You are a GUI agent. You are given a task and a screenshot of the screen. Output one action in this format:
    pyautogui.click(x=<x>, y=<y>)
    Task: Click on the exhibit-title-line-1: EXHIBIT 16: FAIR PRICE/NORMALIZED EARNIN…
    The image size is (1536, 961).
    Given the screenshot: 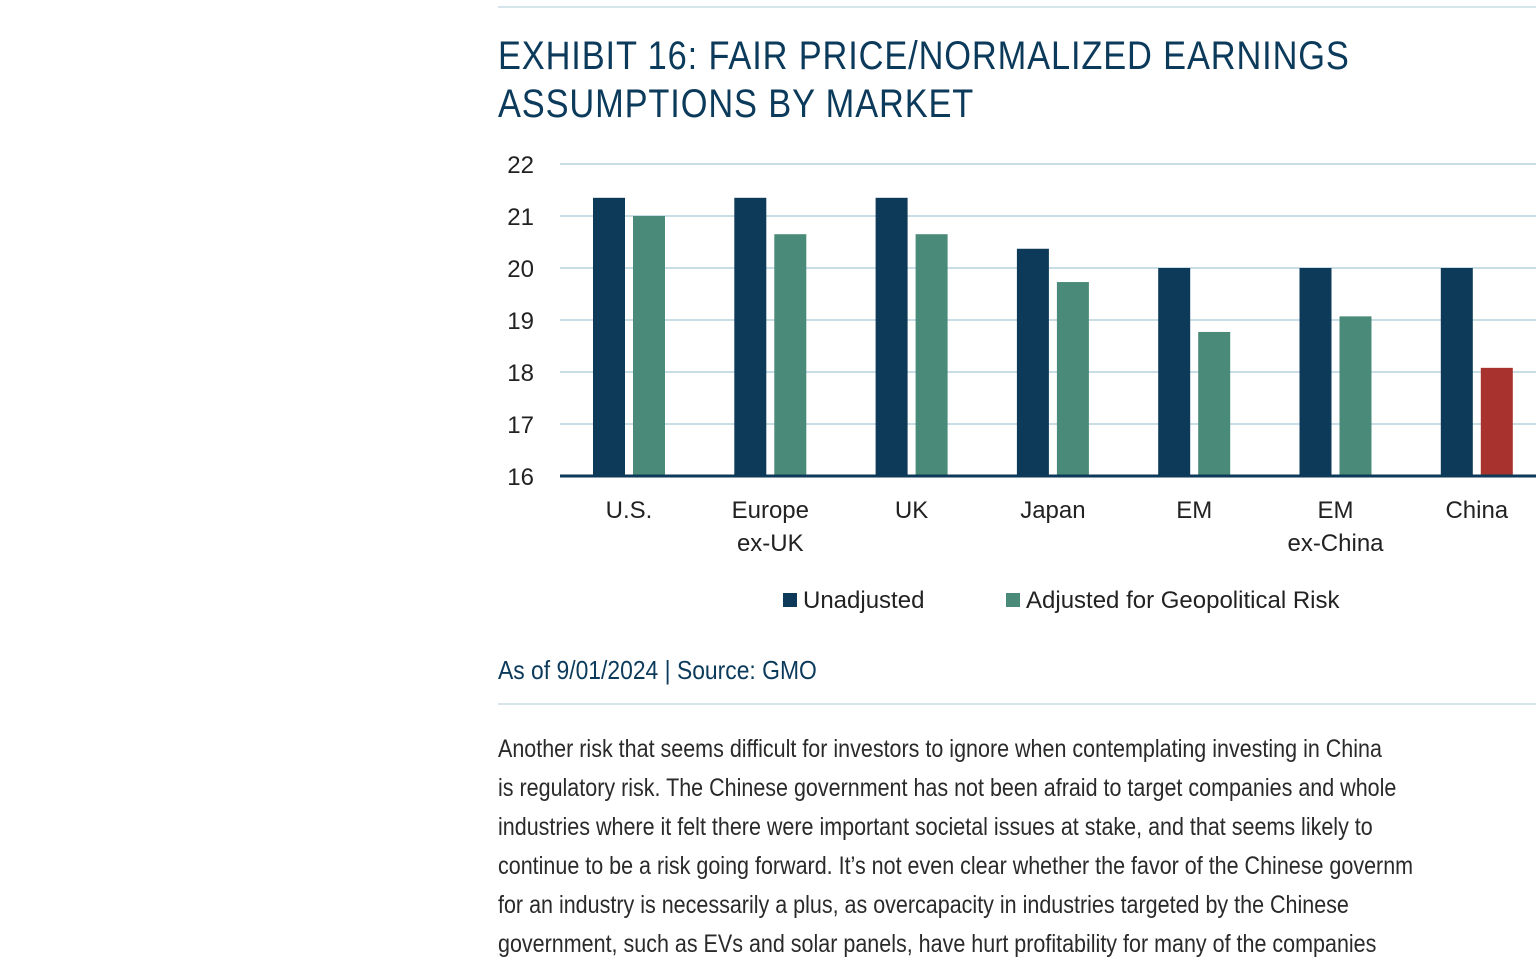 What is the action you would take?
    pyautogui.click(x=924, y=56)
    